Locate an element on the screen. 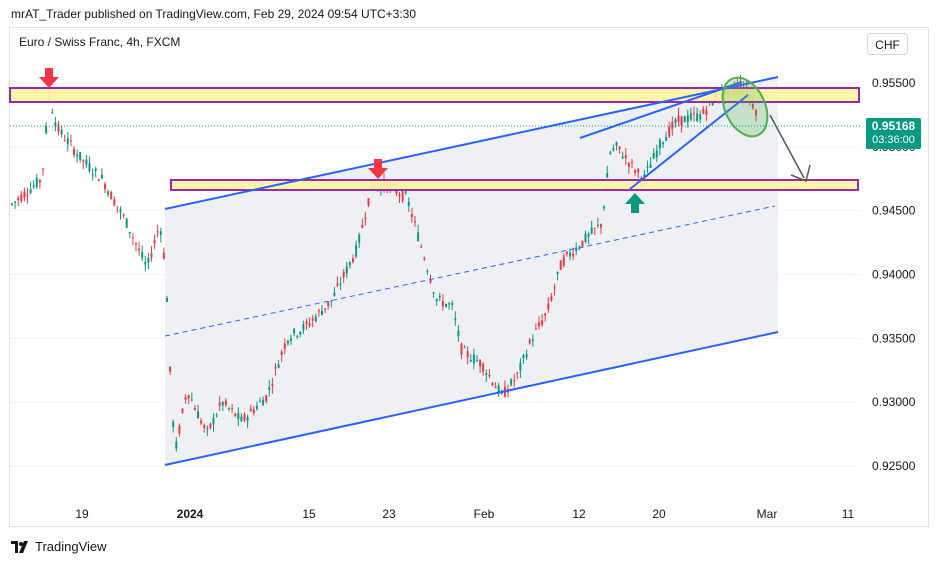 The height and width of the screenshot is (563, 939). y-tick-label: 0.92500 is located at coordinates (894, 466).